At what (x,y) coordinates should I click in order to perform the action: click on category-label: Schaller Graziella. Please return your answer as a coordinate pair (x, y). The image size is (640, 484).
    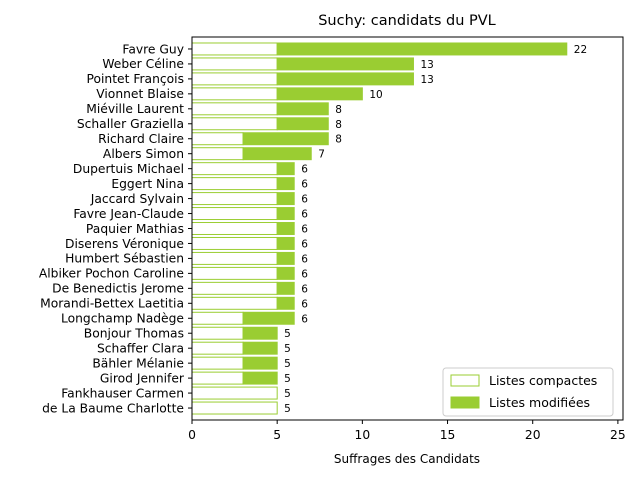
    Looking at the image, I should click on (130, 124).